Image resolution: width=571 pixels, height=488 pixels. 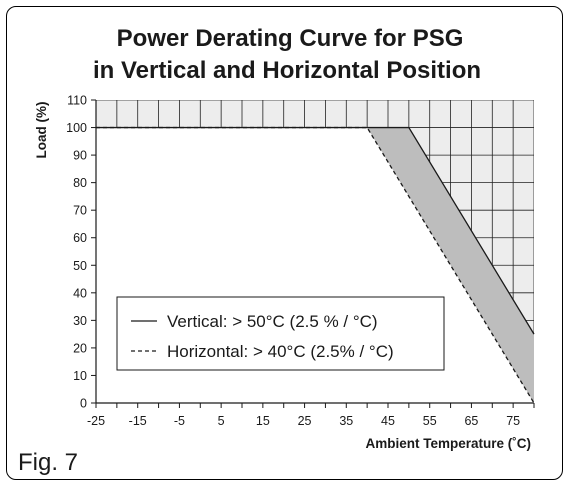 What do you see at coordinates (80, 211) in the screenshot?
I see `y-tick-label: 70` at bounding box center [80, 211].